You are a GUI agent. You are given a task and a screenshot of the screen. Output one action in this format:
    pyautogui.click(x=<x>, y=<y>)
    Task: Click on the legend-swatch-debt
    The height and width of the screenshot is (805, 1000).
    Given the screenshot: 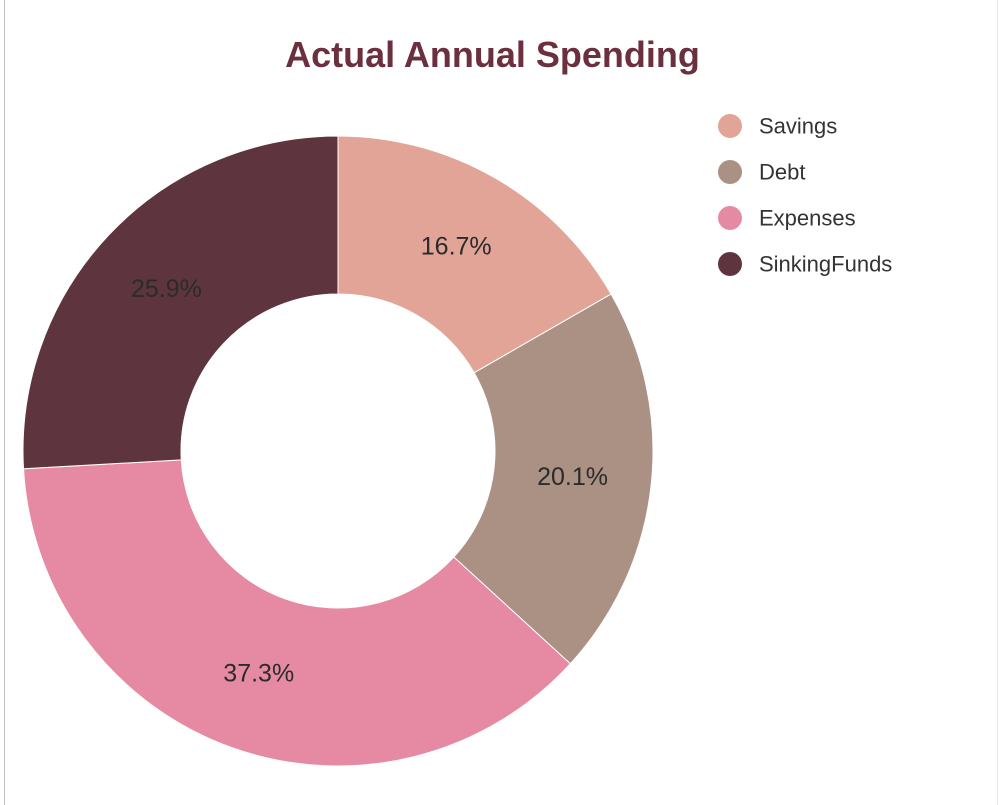 What is the action you would take?
    pyautogui.click(x=730, y=172)
    